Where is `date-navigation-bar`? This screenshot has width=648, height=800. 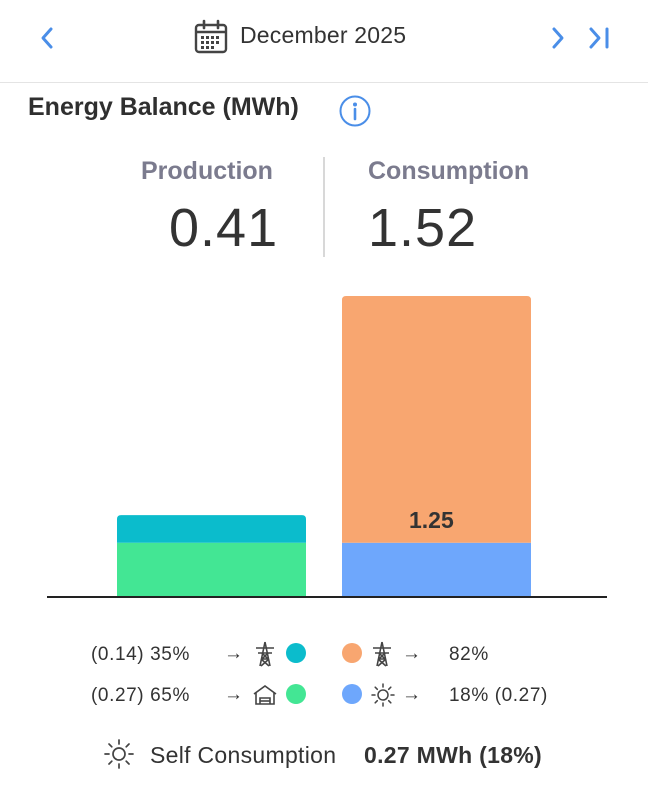 date-navigation-bar is located at coordinates (324, 41).